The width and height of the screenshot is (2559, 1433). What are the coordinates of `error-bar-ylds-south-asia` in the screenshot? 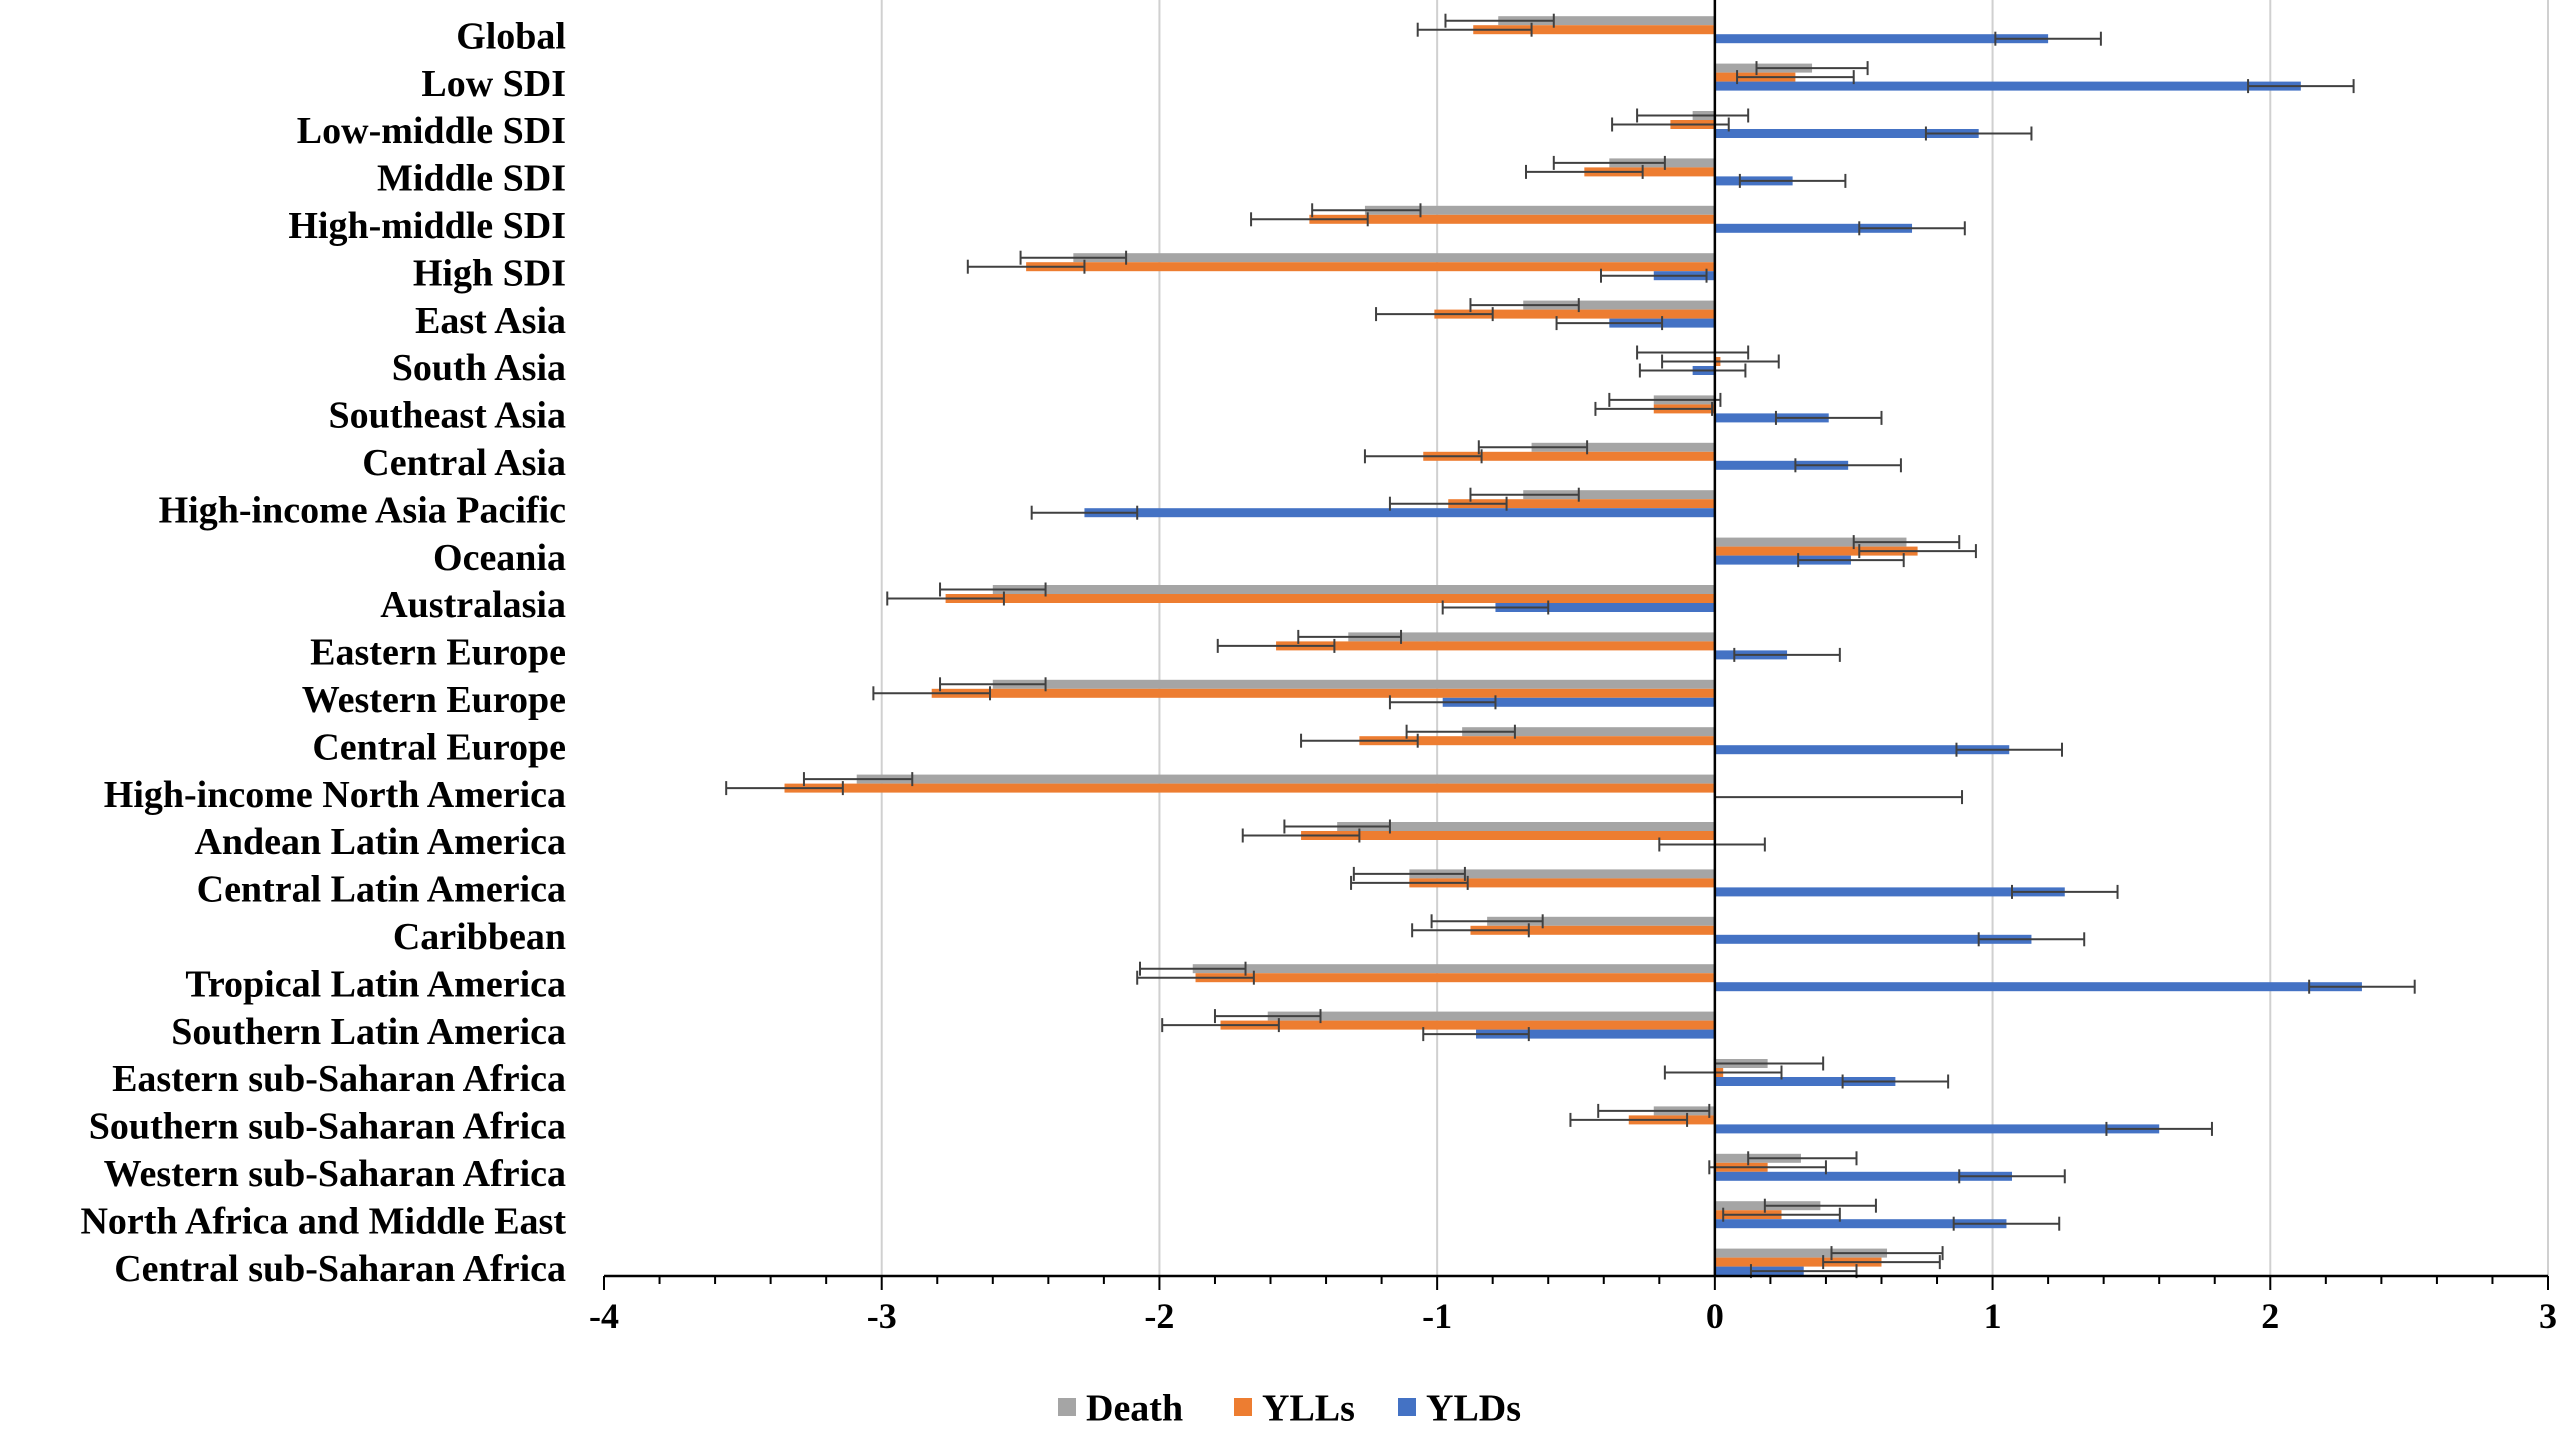 It's located at (1692, 370).